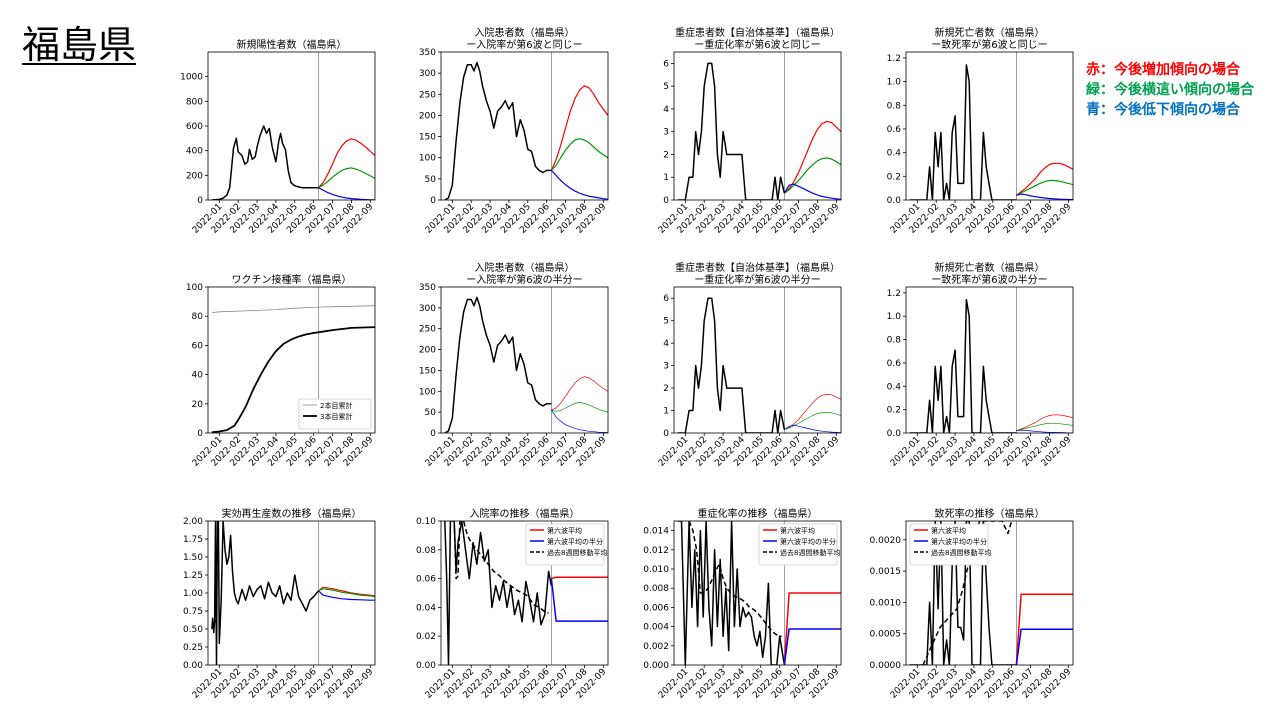 This screenshot has width=1280, height=720. I want to click on y-tick-label: 1.25, so click(193, 576).